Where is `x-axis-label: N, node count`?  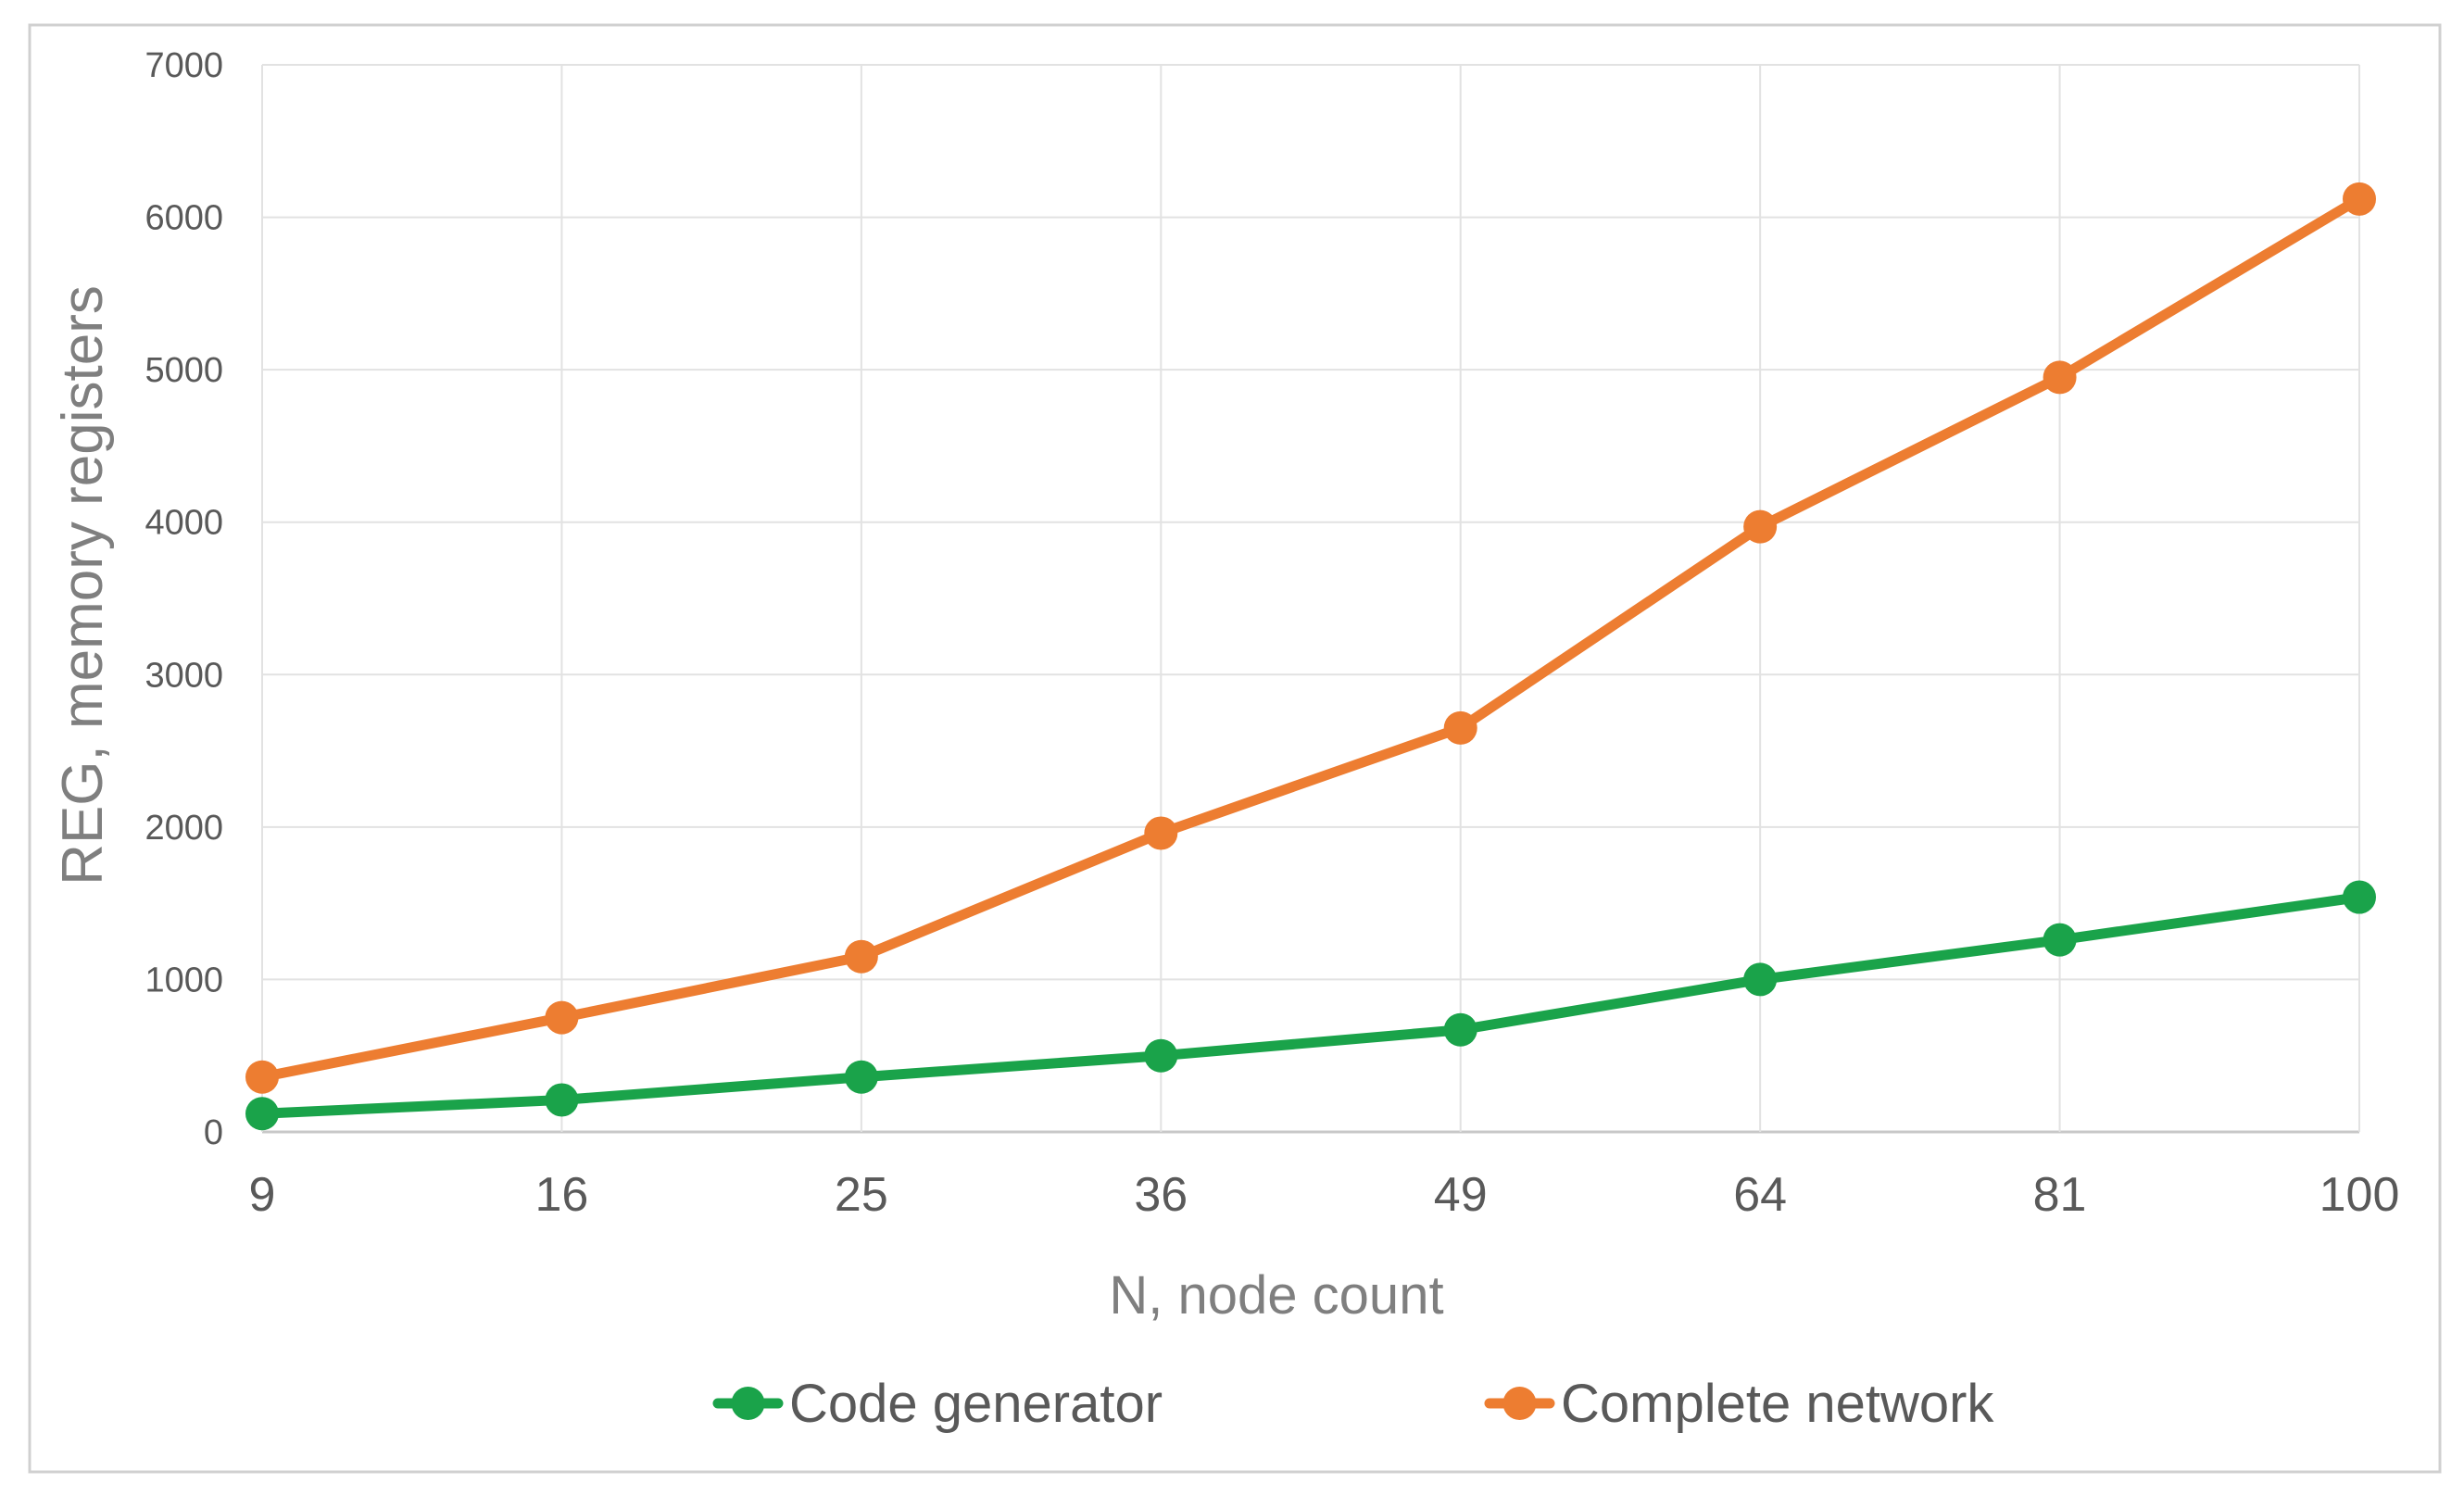 x-axis-label: N, node count is located at coordinates (1276, 1296).